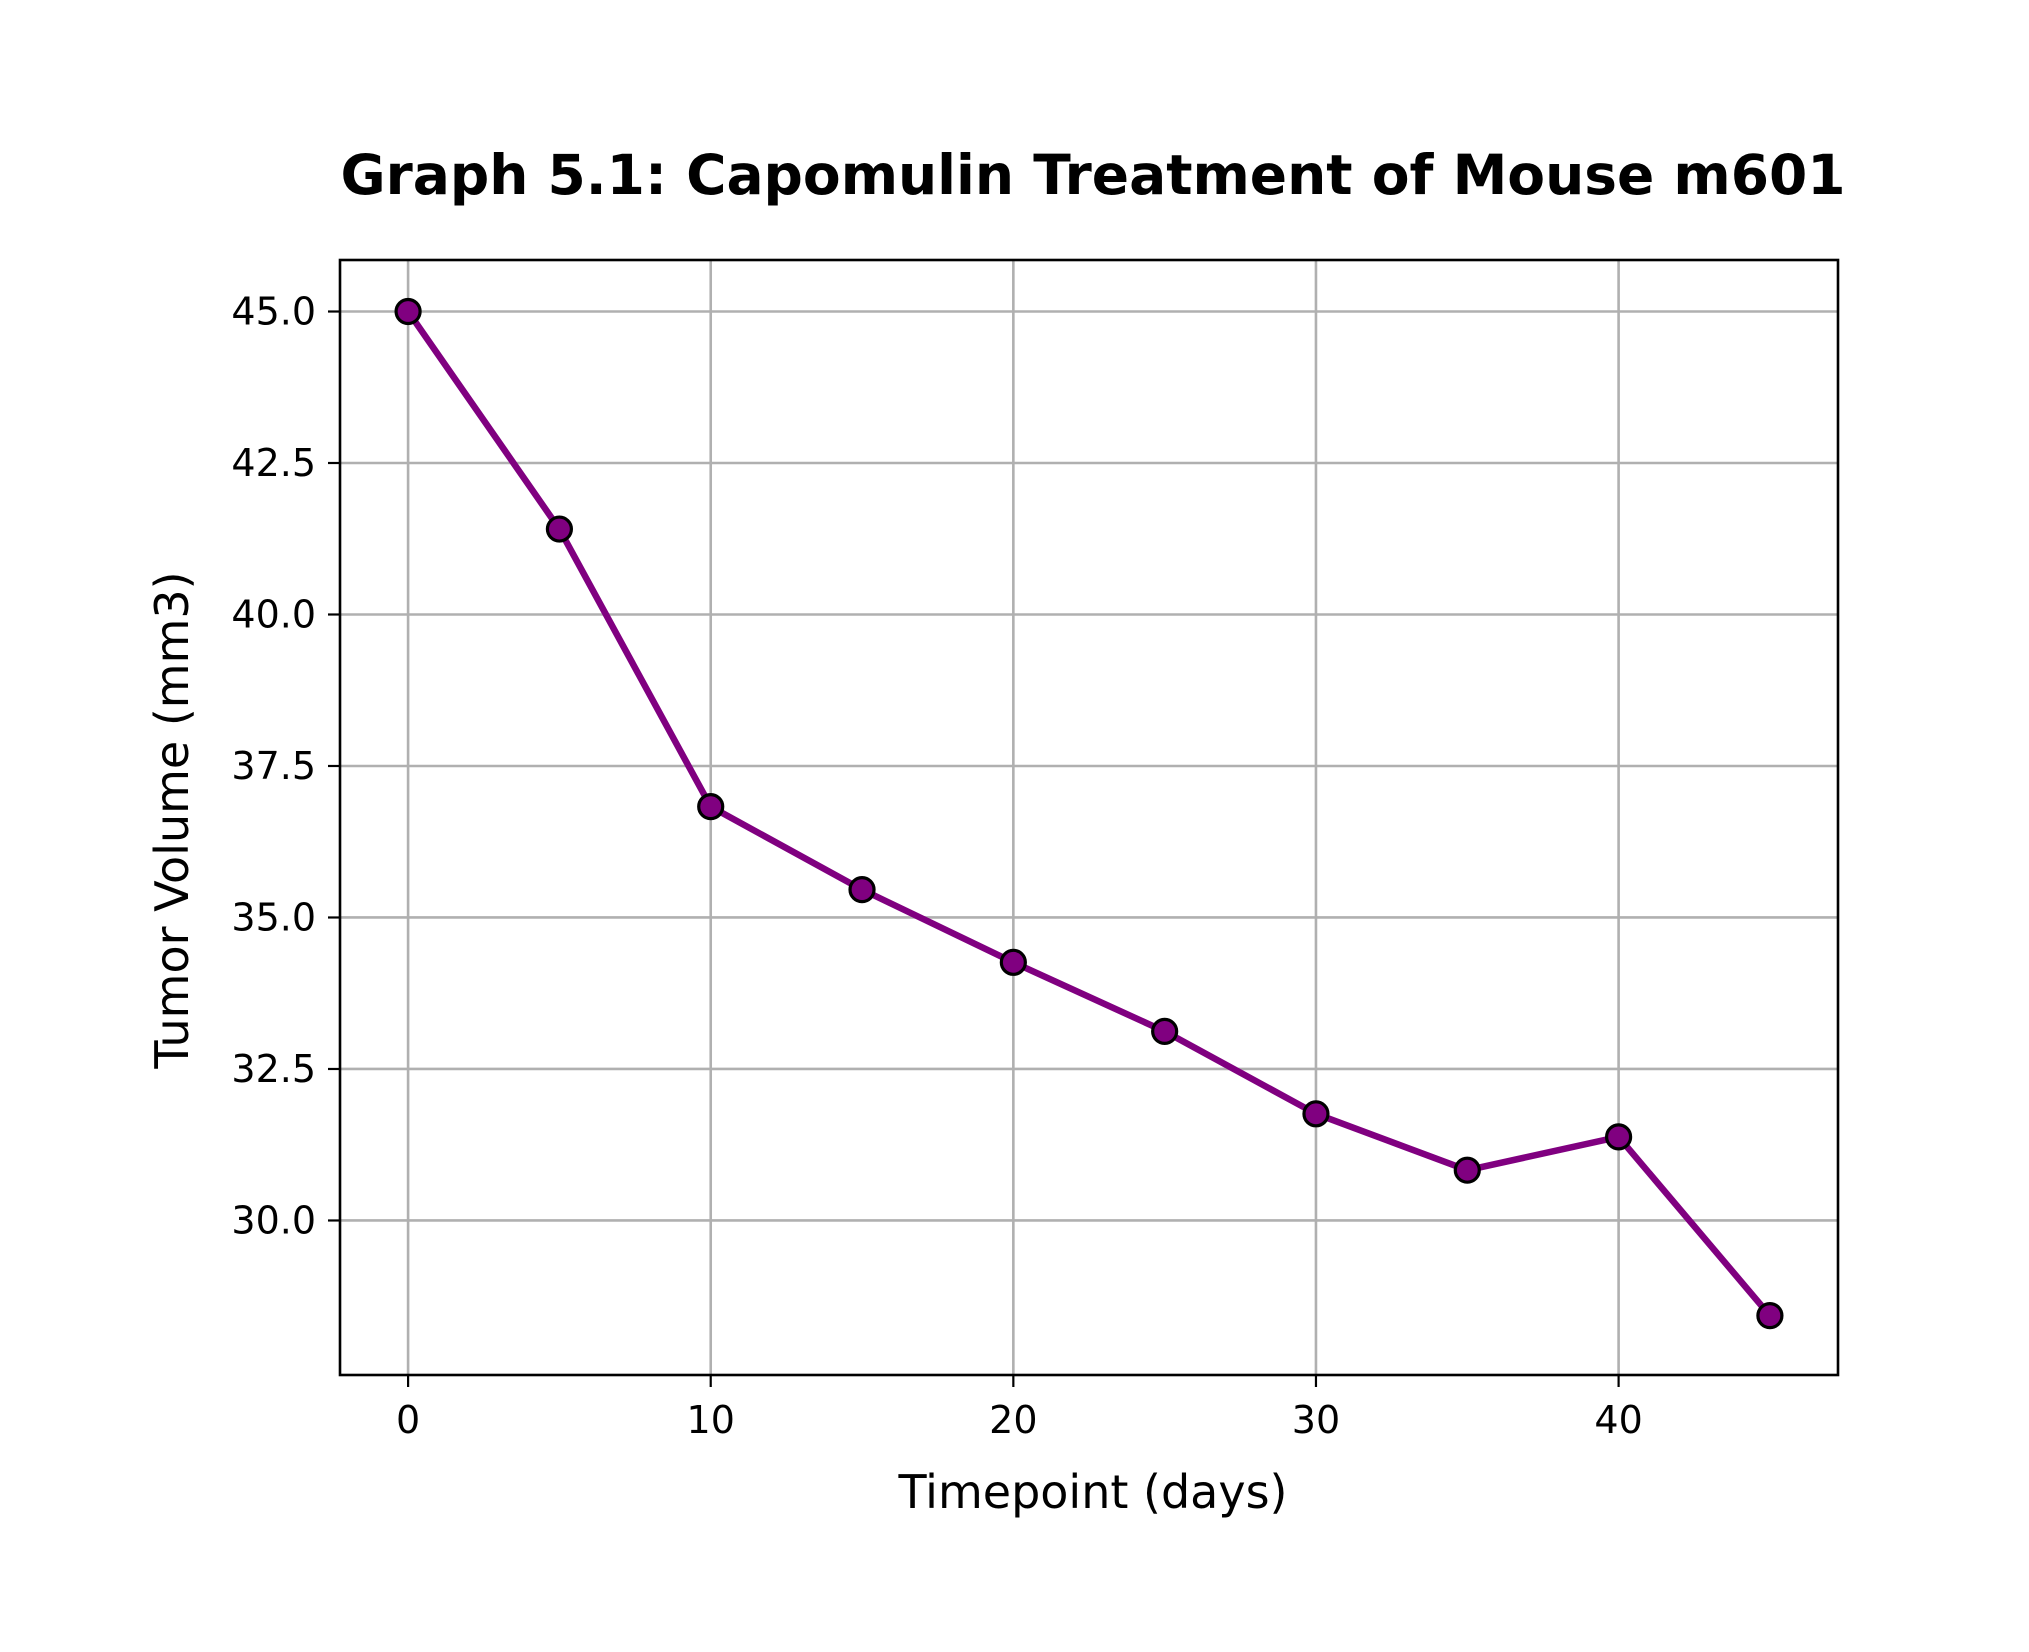  I want to click on x-tick-label: 20, so click(1013, 1420).